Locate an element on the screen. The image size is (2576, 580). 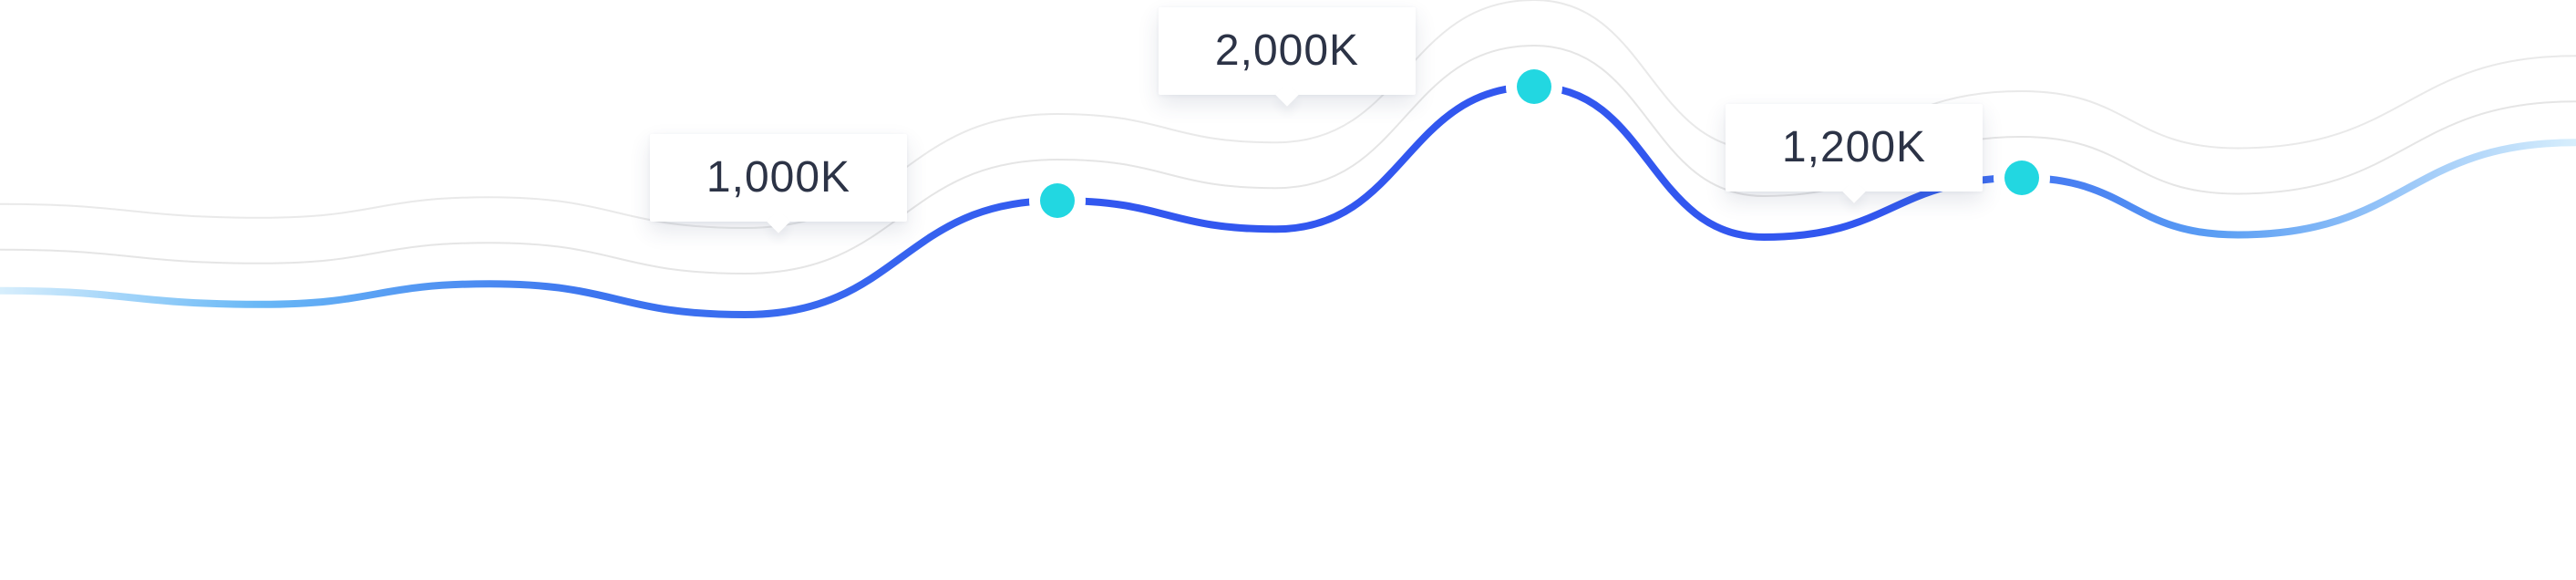
callout-value-3: 1,200K is located at coordinates (1854, 147).